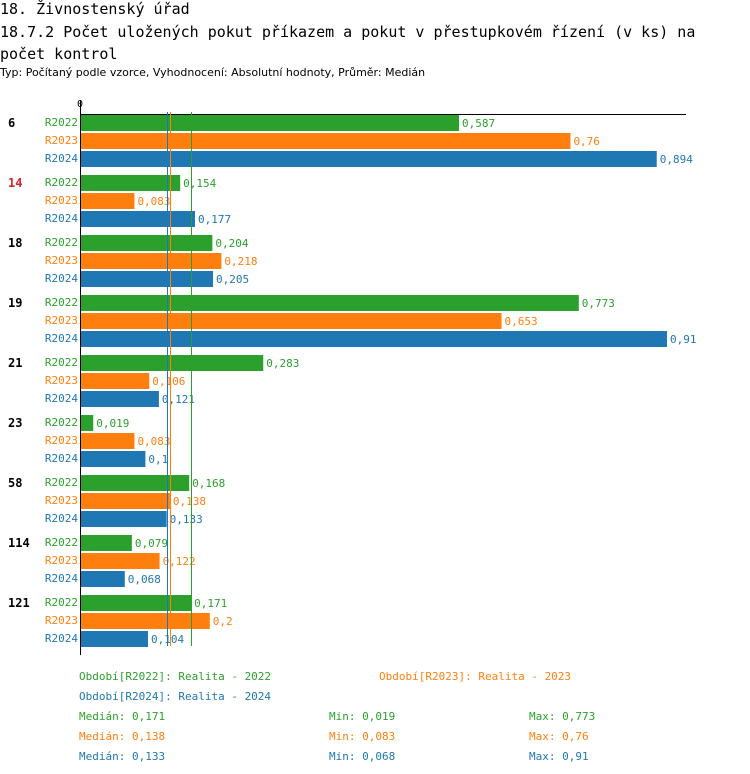  Describe the element at coordinates (95, 9) in the screenshot. I see `page-title: 18. Živnostenský úřad` at that location.